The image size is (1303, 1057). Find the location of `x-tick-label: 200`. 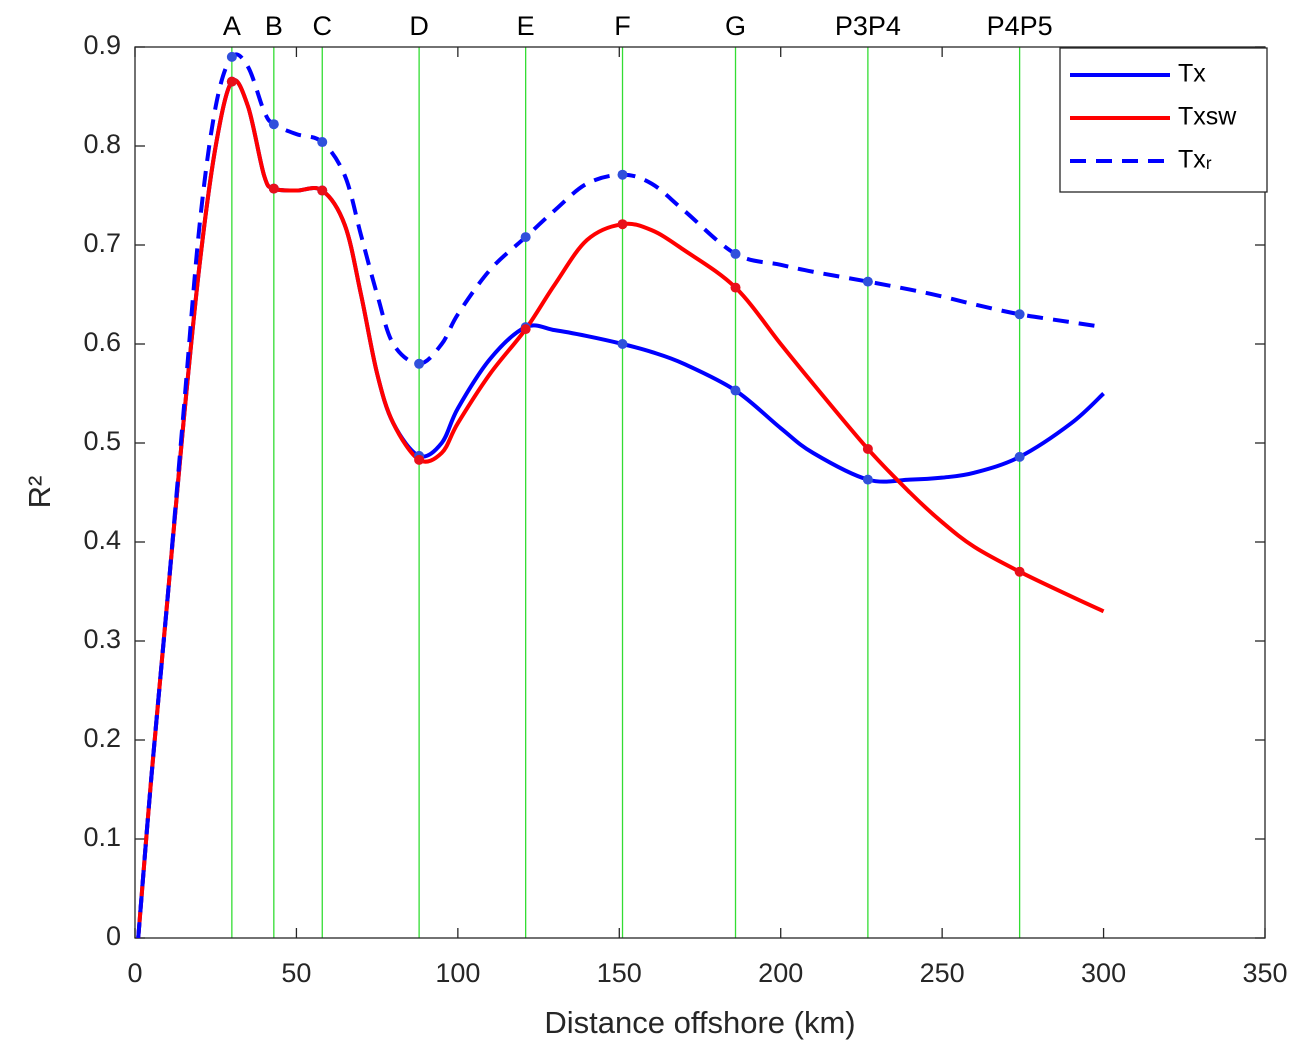

x-tick-label: 200 is located at coordinates (780, 973).